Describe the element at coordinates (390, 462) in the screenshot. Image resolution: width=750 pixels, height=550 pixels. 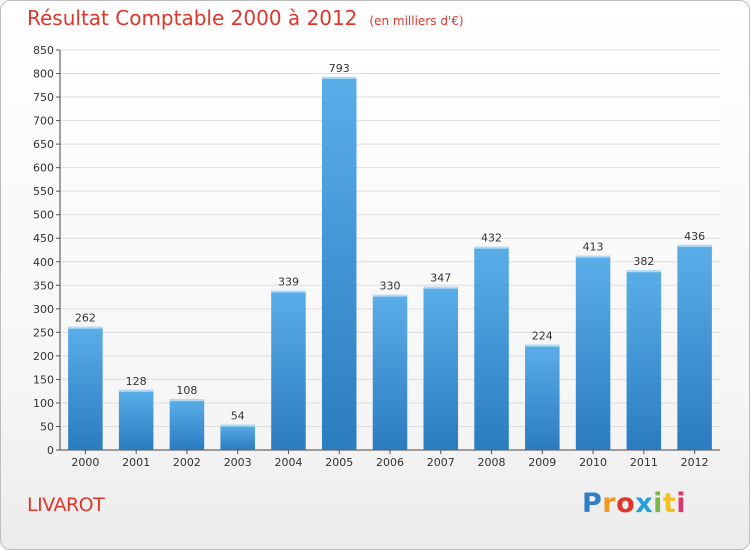
I see `x-tick-label: 2006` at that location.